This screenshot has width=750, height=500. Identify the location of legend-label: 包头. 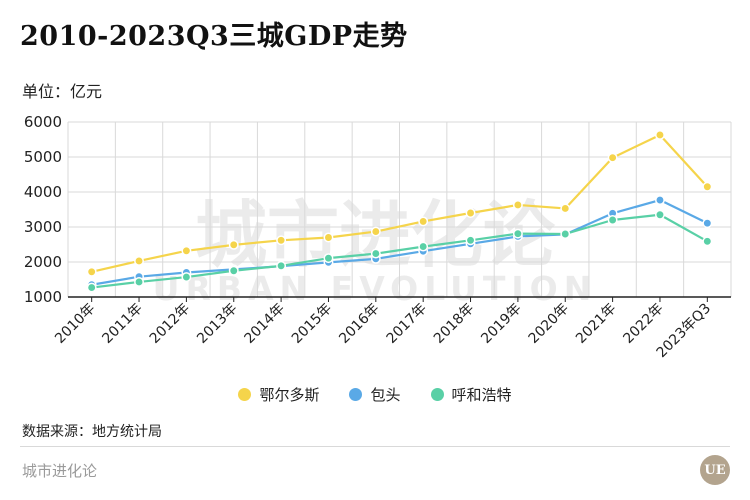
(385, 395).